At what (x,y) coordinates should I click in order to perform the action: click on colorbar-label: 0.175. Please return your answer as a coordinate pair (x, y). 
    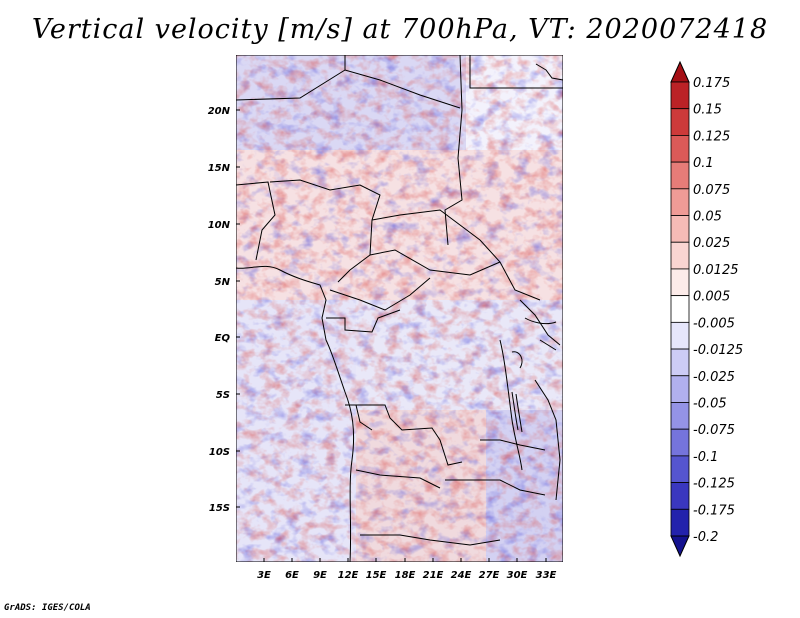
    Looking at the image, I should click on (711, 83).